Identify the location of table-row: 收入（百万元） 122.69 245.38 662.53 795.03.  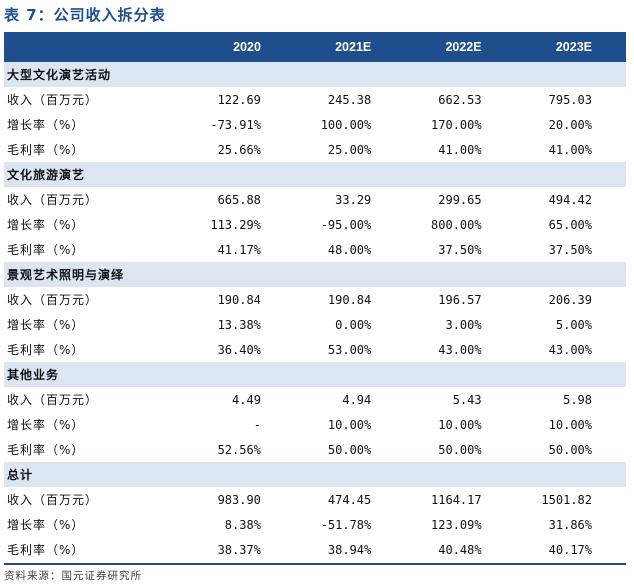
(315, 99).